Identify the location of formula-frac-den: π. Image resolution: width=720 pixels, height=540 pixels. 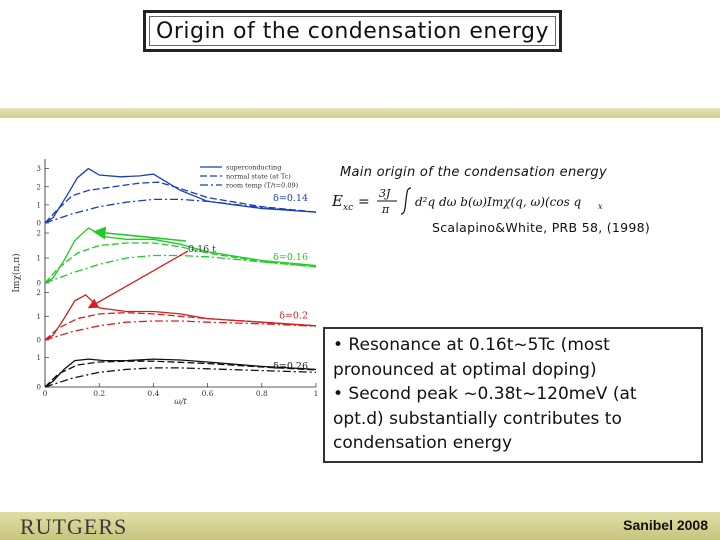
(385, 209).